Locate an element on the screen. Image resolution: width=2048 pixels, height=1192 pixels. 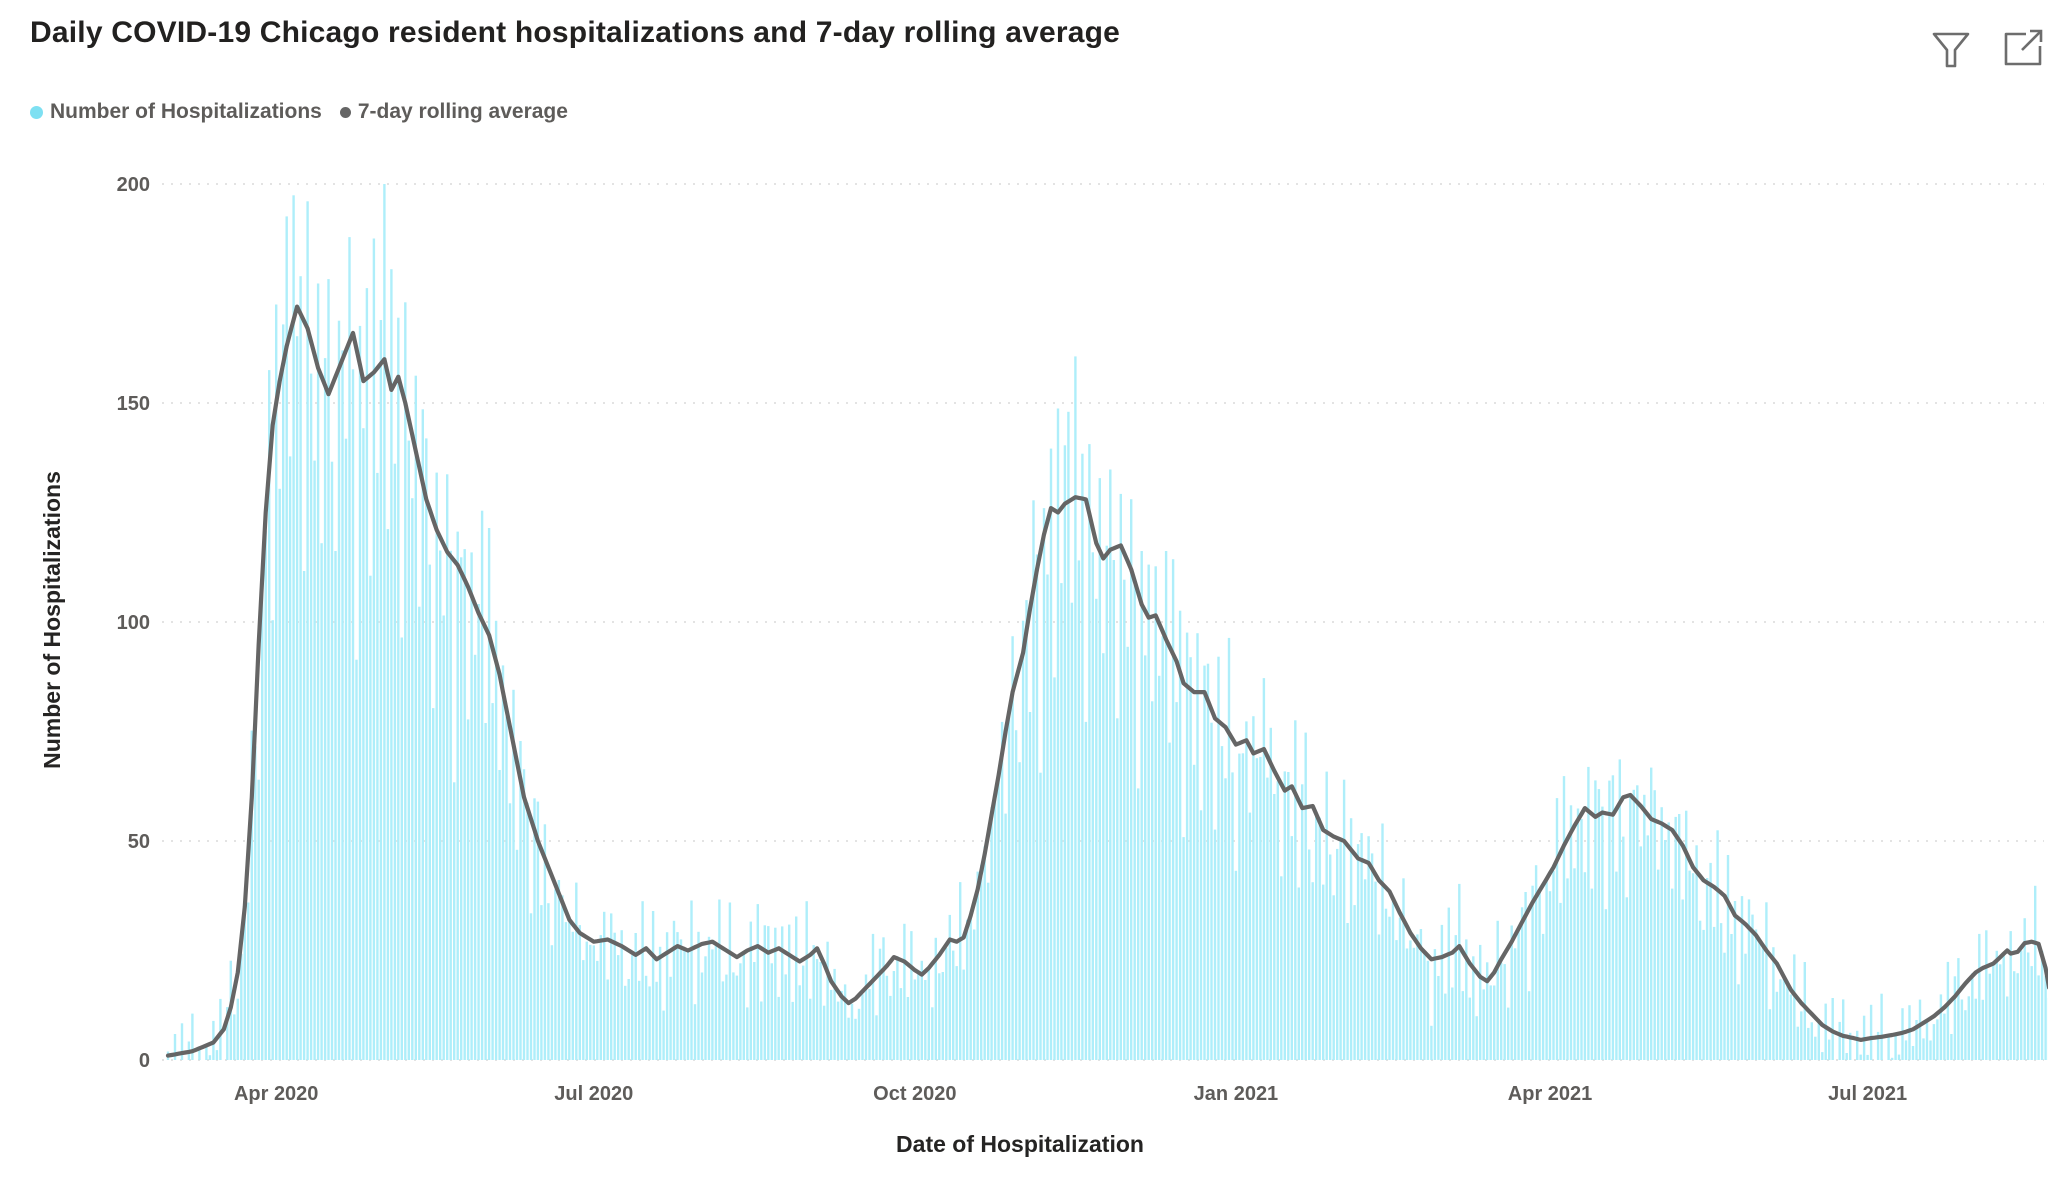
legend-item-hospitalizations: Number of Hospitalizations is located at coordinates (176, 112).